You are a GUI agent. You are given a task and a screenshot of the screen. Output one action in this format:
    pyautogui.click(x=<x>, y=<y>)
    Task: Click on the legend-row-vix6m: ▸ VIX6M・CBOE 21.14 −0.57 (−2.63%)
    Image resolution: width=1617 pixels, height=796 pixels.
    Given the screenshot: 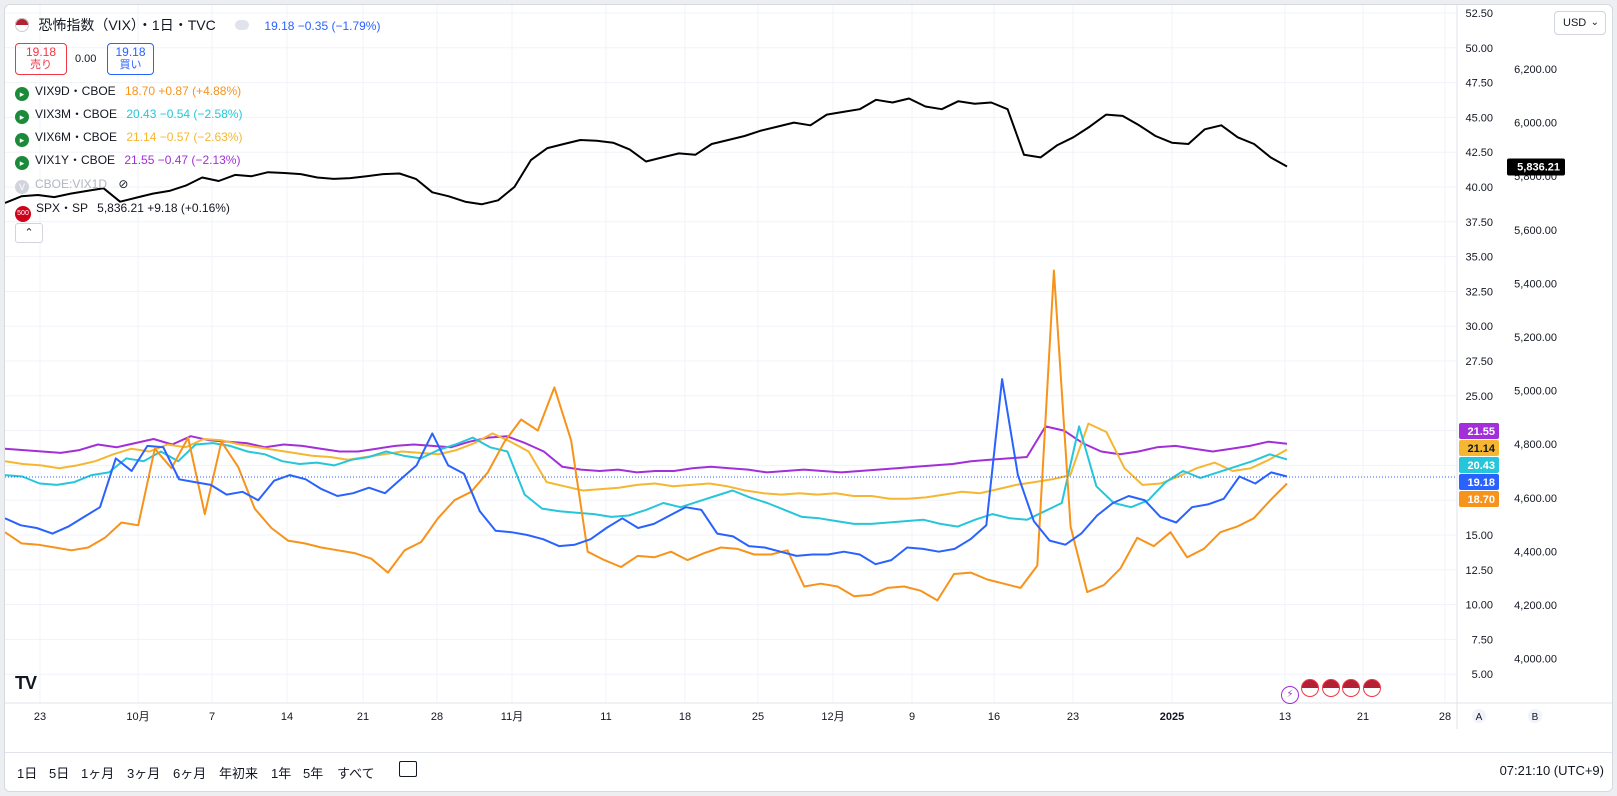 What is the action you would take?
    pyautogui.click(x=128, y=137)
    